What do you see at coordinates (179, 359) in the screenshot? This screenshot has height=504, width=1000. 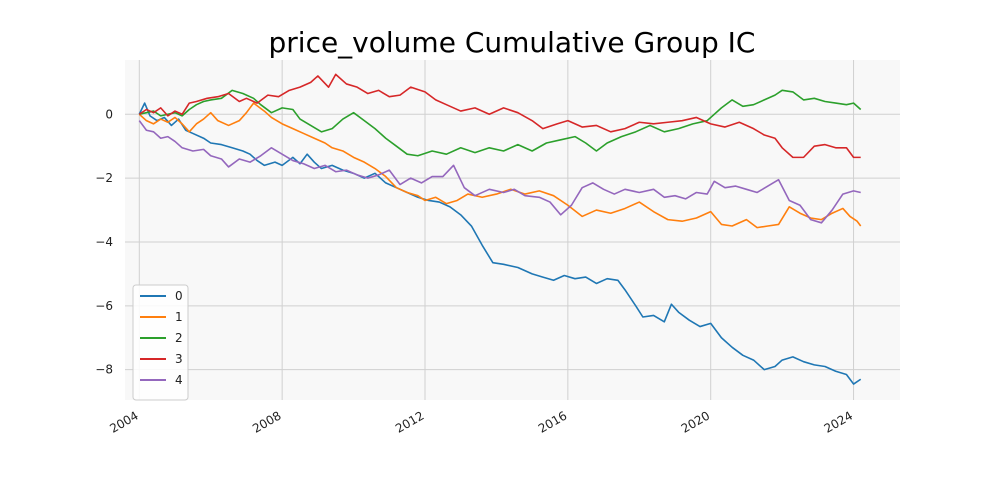 I see `legend-label: 3` at bounding box center [179, 359].